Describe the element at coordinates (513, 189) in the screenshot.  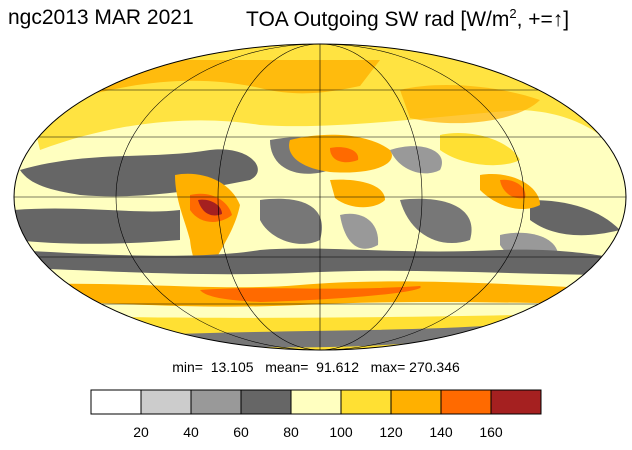
I see `maritime-core` at that location.